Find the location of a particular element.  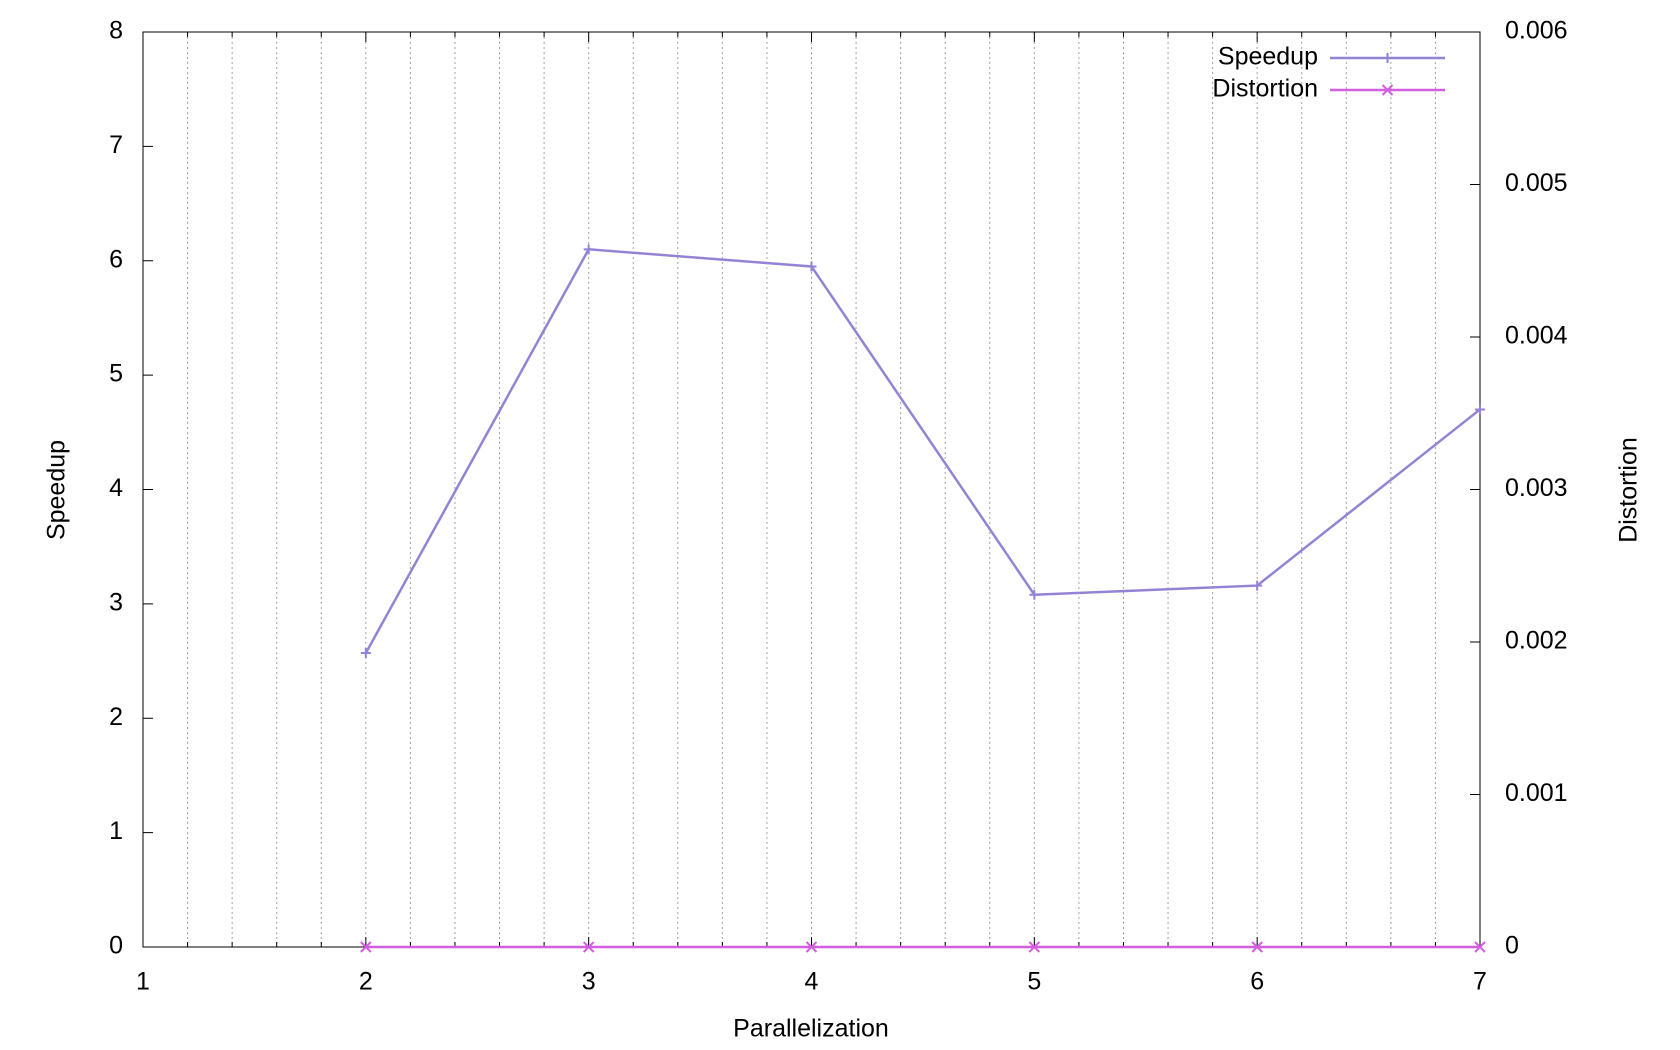

y-tick-label: 0 is located at coordinates (116, 946).